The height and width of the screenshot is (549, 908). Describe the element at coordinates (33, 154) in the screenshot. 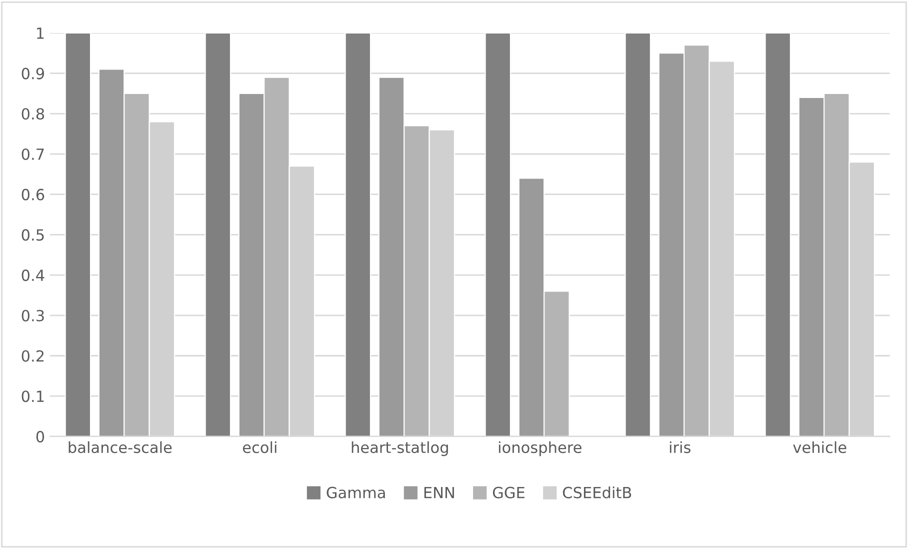

I see `y-tick-label: 0.7` at that location.